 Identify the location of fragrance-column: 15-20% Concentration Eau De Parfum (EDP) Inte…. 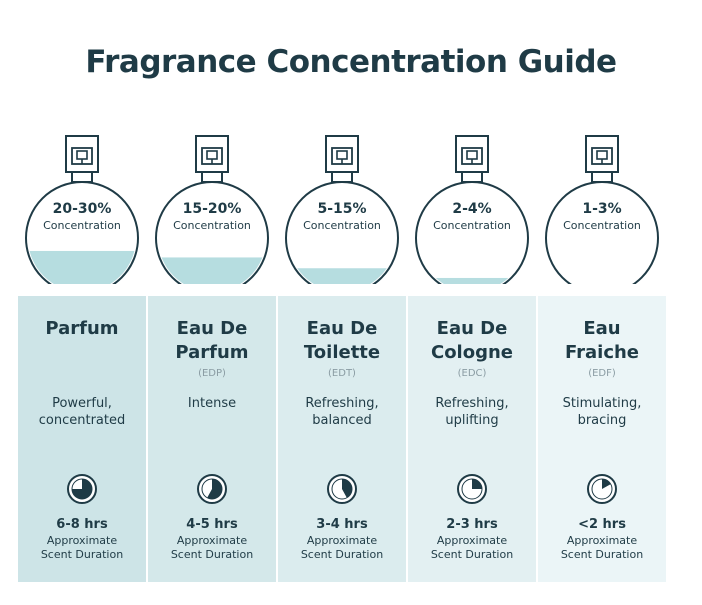
(212, 355).